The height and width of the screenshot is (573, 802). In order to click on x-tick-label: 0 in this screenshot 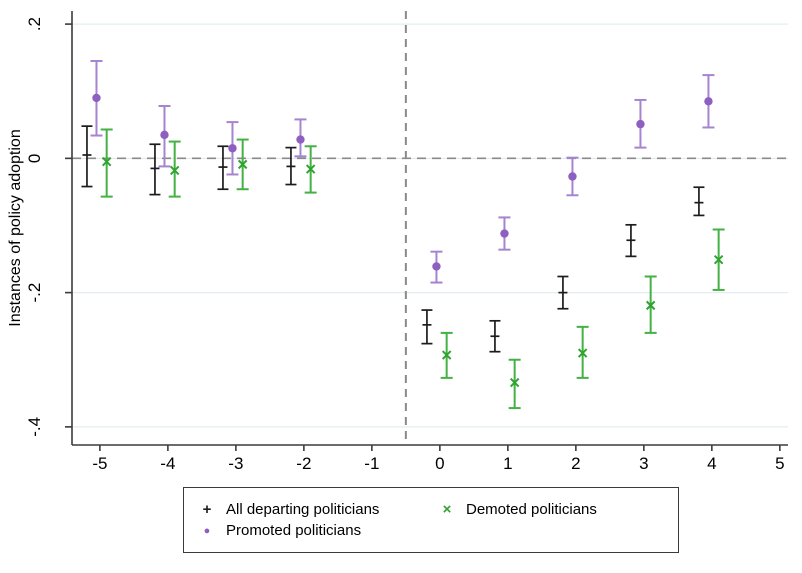, I will do `click(439, 463)`.